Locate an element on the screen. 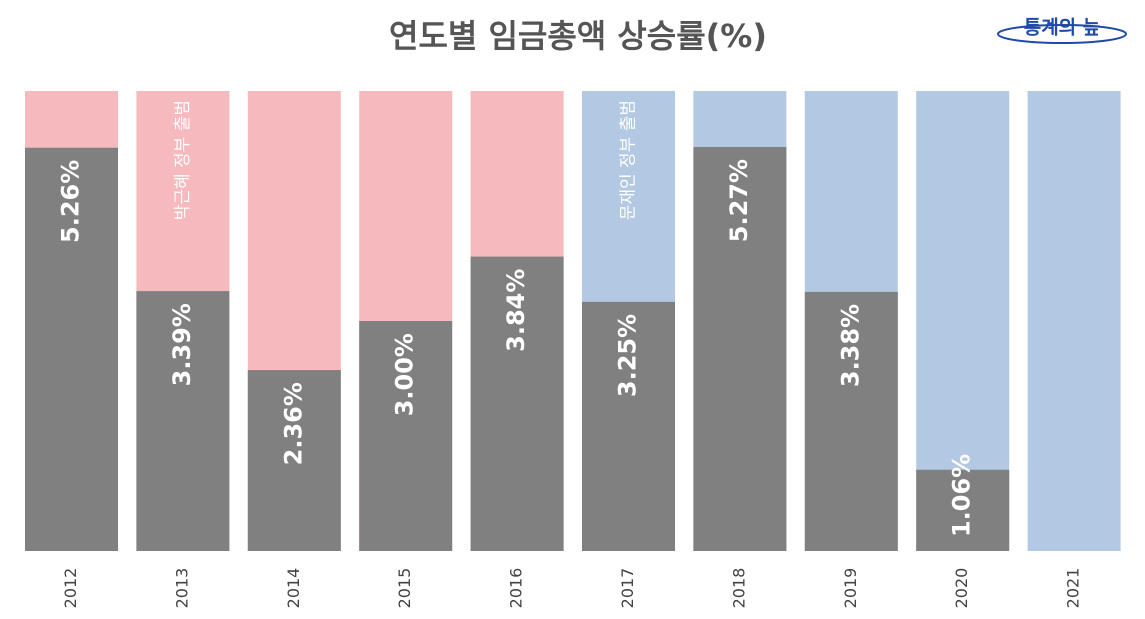 The image size is (1145, 619). value-label: 5.26% is located at coordinates (71, 201).